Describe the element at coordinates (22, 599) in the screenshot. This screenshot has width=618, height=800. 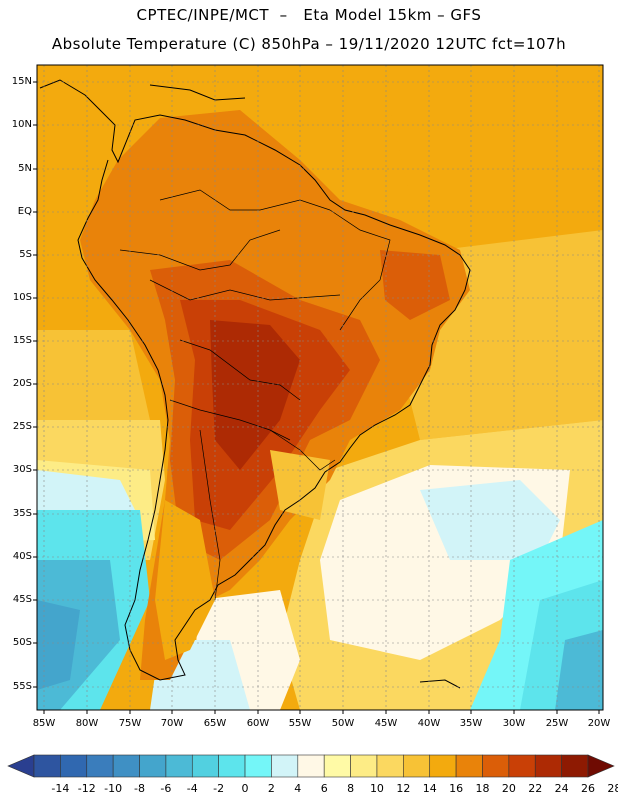
I see `lat-label-45s: 45S` at that location.